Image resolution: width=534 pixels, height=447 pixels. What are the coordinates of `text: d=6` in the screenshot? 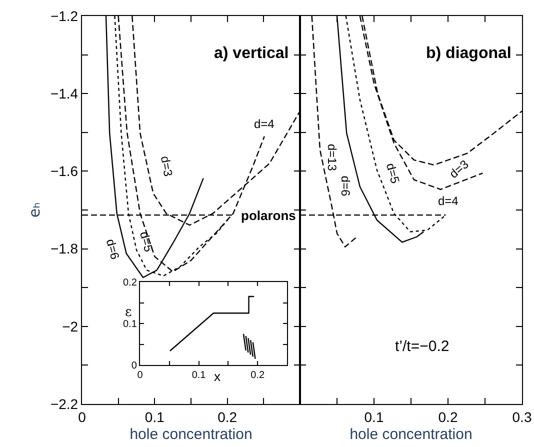 It's located at (345, 186).